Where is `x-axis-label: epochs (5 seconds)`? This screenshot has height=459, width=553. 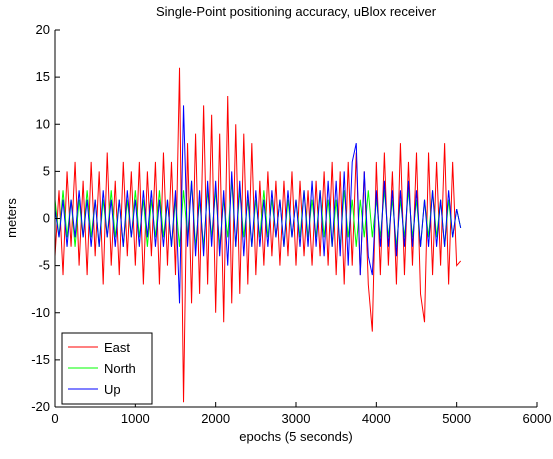 x-axis-label: epochs (5 seconds) is located at coordinates (295, 436).